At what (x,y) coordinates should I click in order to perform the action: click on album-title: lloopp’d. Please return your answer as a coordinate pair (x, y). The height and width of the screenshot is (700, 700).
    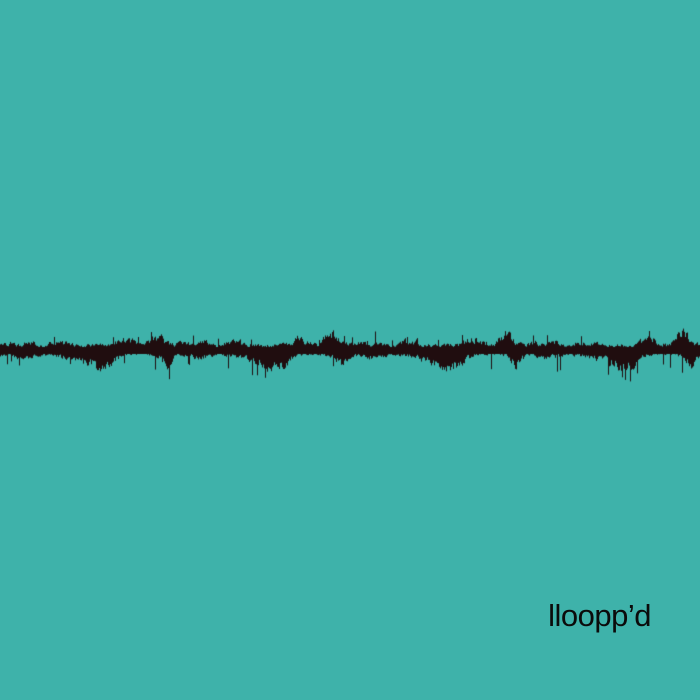
    Looking at the image, I should click on (599, 615).